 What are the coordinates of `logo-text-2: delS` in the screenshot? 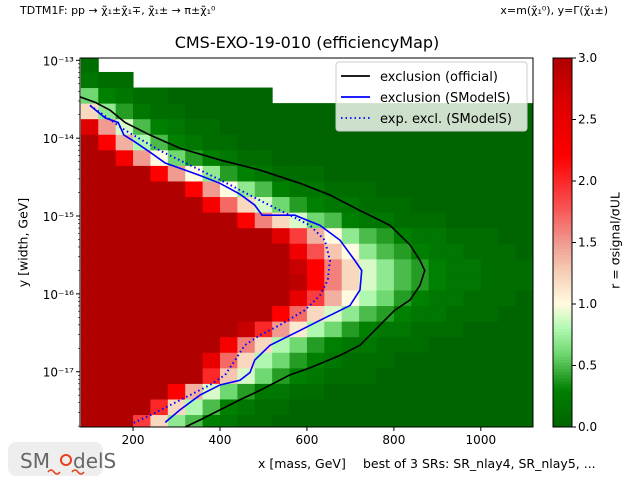 It's located at (94, 461).